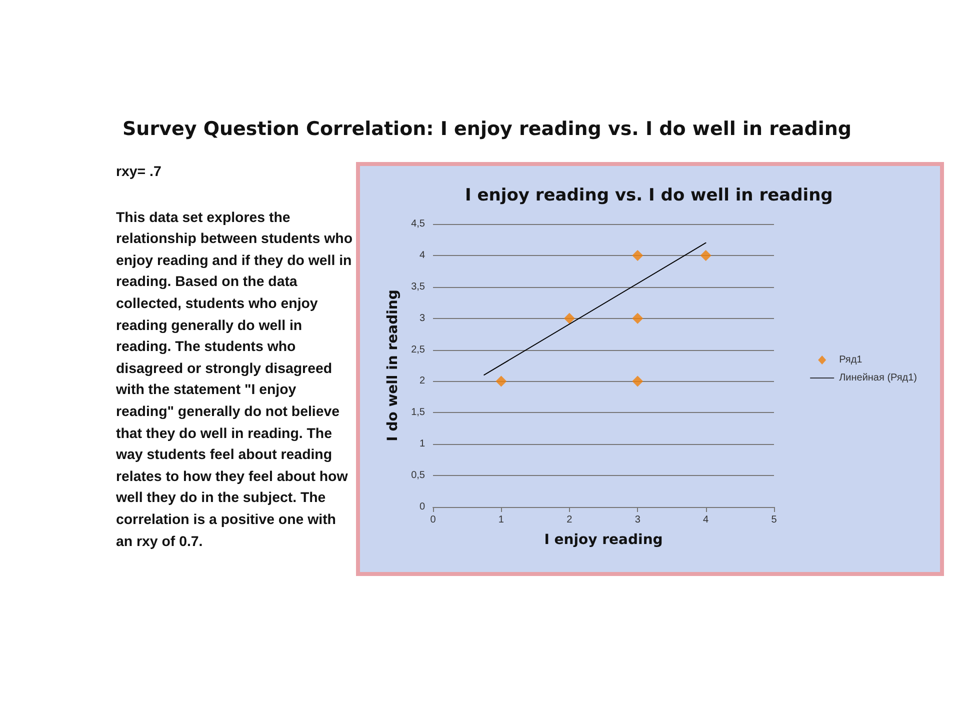  I want to click on y-tick-label: 3, so click(422, 318).